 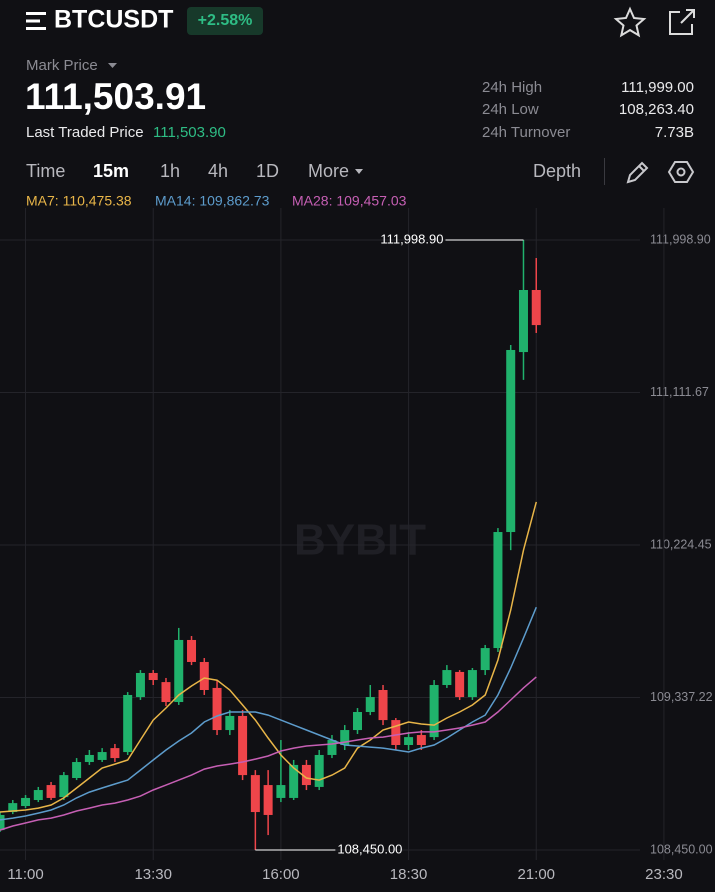 What do you see at coordinates (411, 238) in the screenshot?
I see `annotation-label: 111,998.90` at bounding box center [411, 238].